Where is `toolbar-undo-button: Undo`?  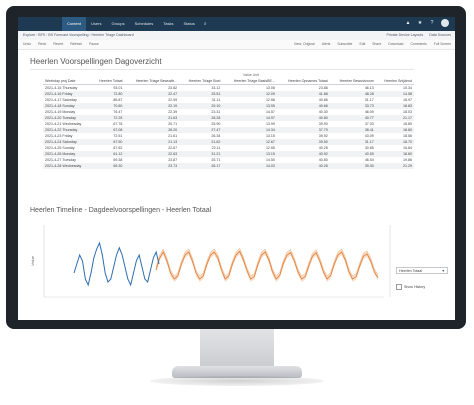
toolbar-undo-button: Undo is located at coordinates (27, 44).